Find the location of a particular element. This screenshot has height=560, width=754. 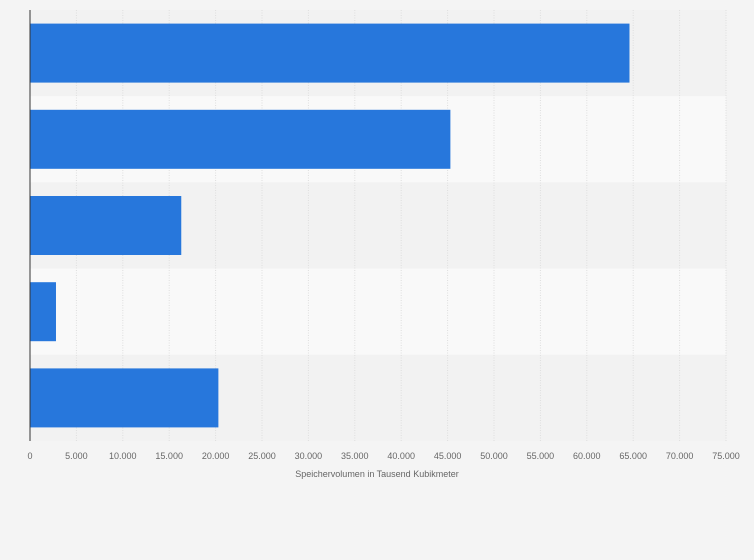

x-tick-label: 45.000 is located at coordinates (448, 456).